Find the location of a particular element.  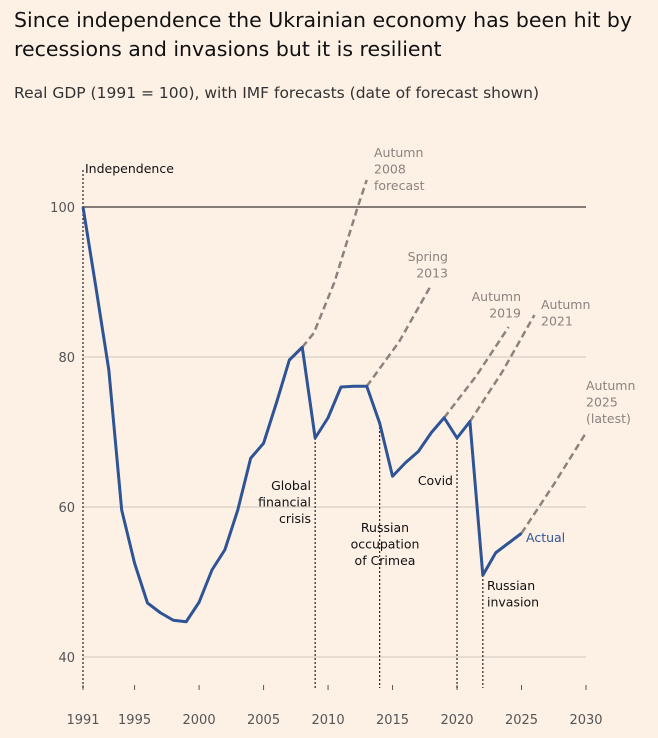

actual-label: Actual is located at coordinates (545, 537).